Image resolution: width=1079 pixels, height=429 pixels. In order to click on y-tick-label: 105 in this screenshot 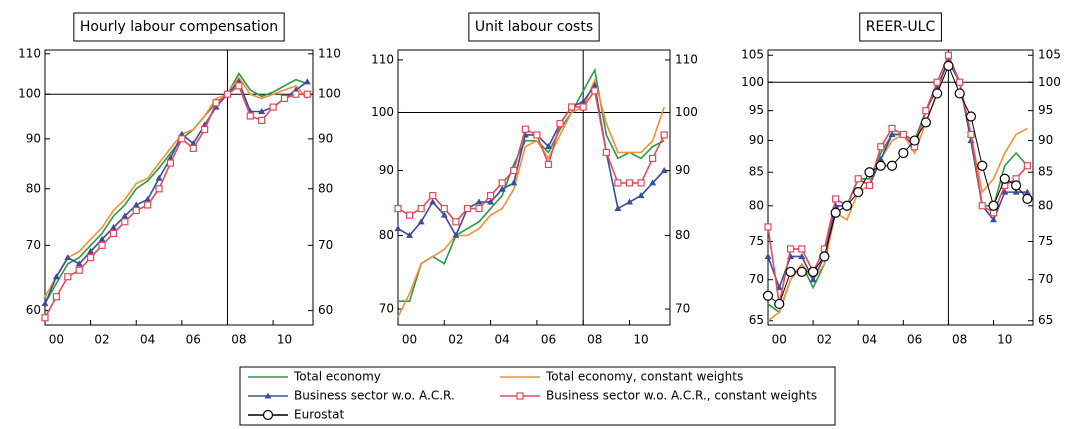, I will do `click(752, 55)`.